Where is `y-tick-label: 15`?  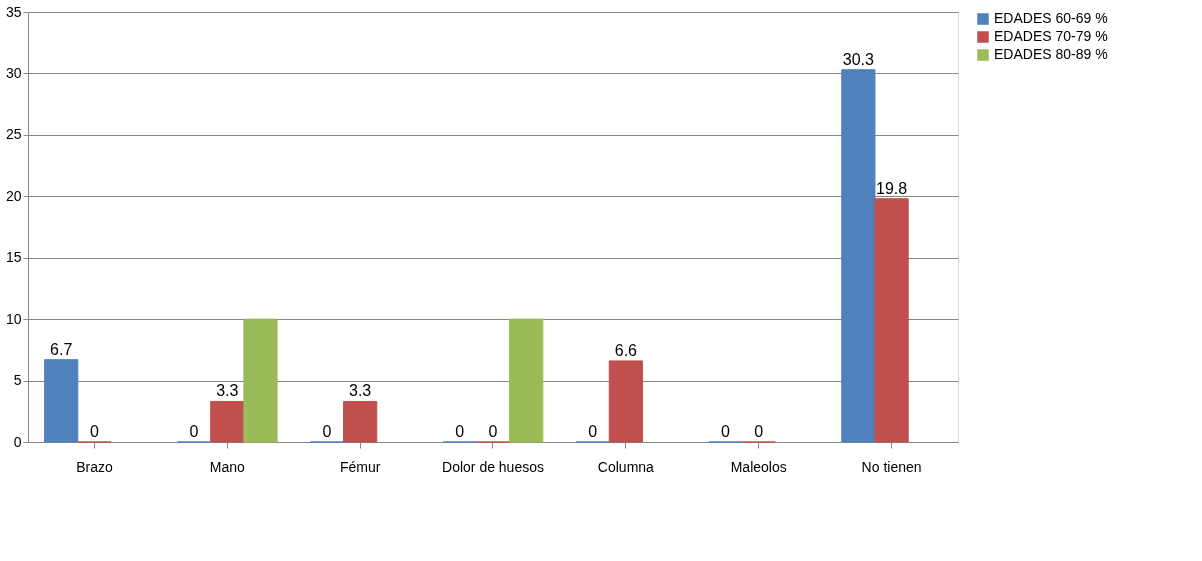 y-tick-label: 15 is located at coordinates (13, 257).